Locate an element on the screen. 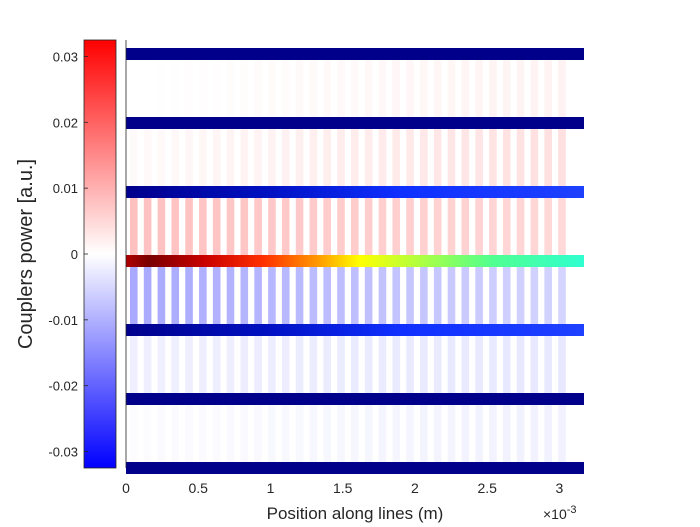  colorbar-tick-label: -0.01 is located at coordinates (63, 320).